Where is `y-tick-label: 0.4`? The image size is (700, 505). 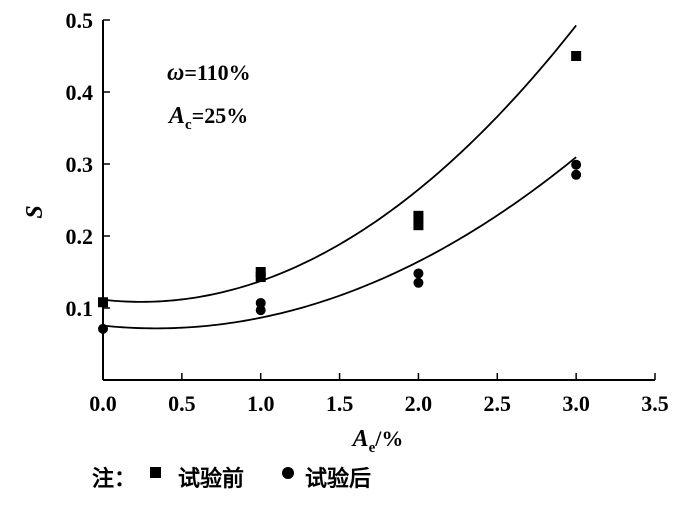 y-tick-label: 0.4 is located at coordinates (80, 92).